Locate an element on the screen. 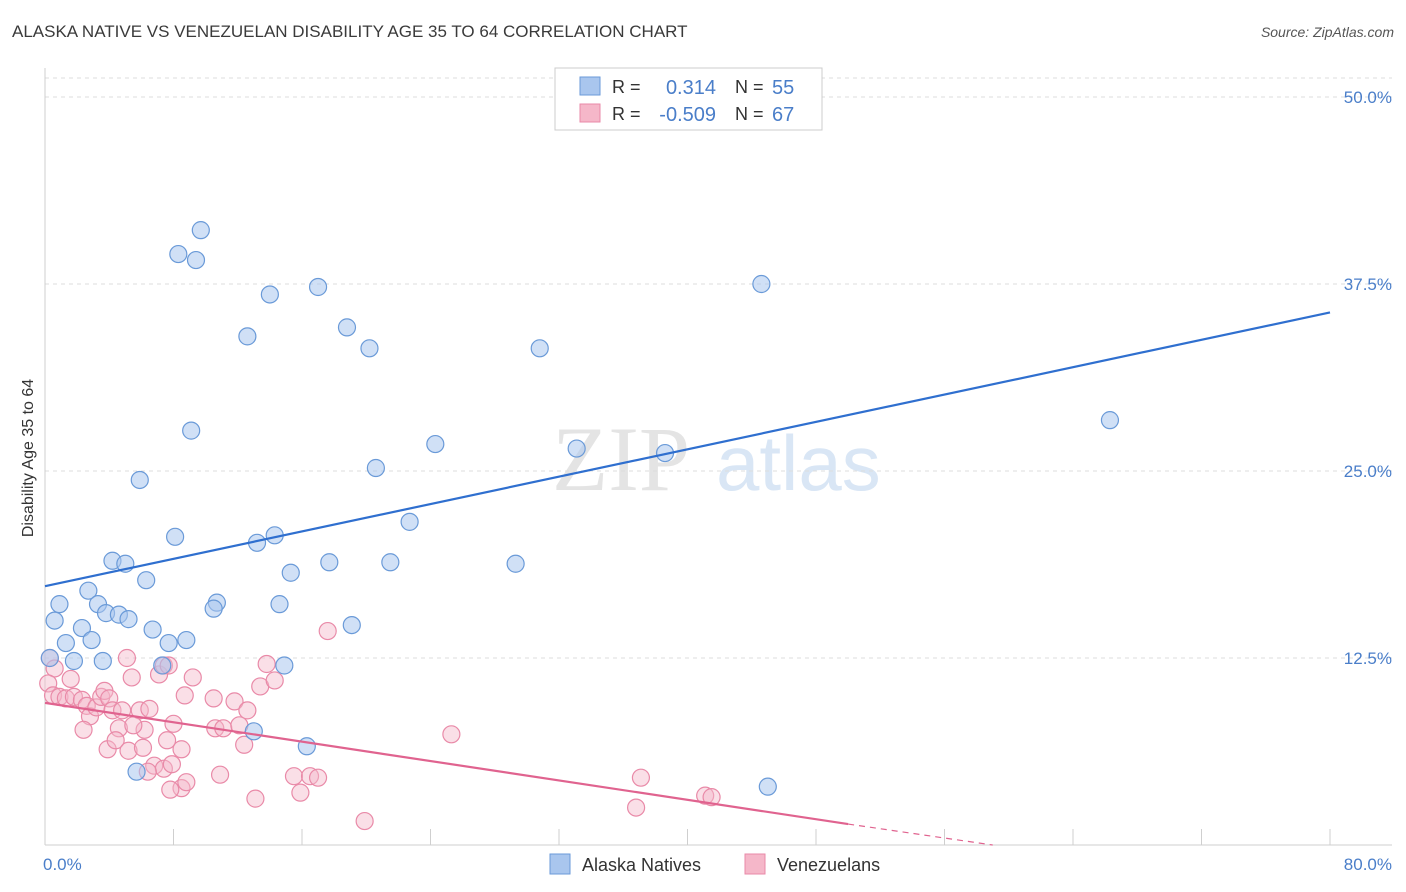 Image resolution: width=1406 pixels, height=892 pixels. y-tick-label-1: 25.0% is located at coordinates (1368, 471).